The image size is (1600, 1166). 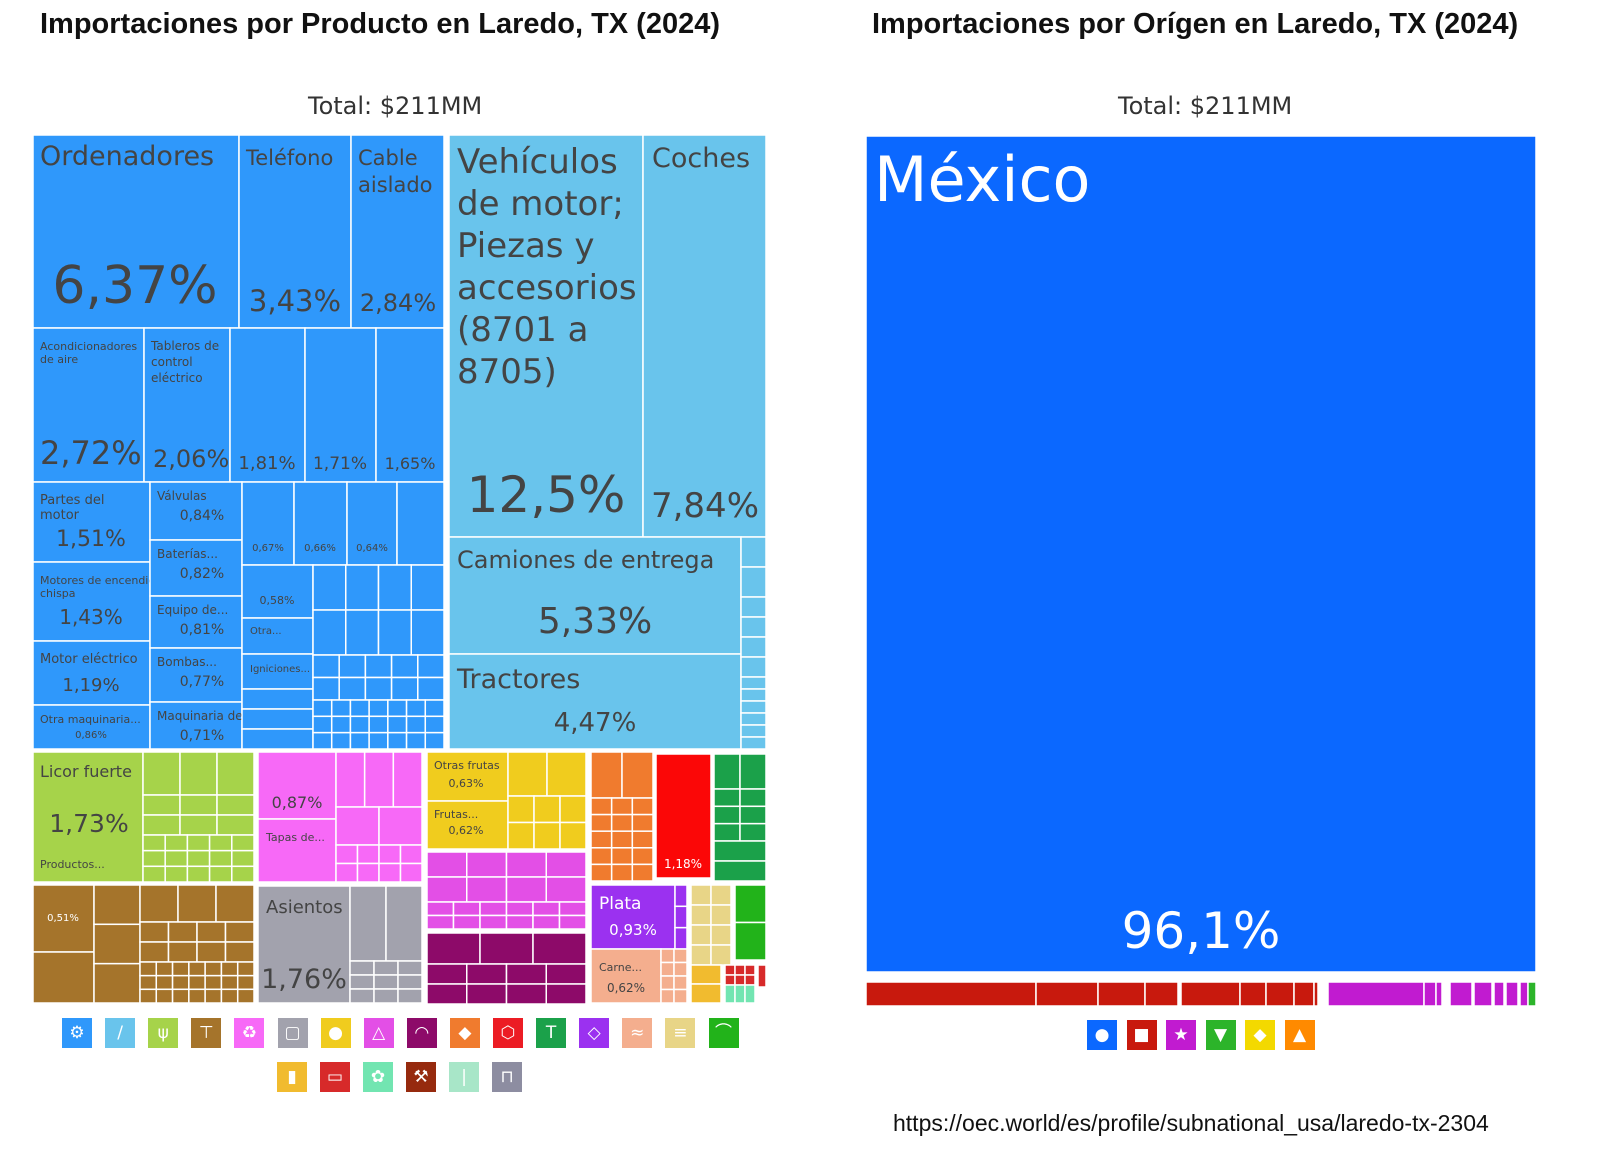 I want to click on shoe-icon: ⌒, so click(x=723, y=1033).